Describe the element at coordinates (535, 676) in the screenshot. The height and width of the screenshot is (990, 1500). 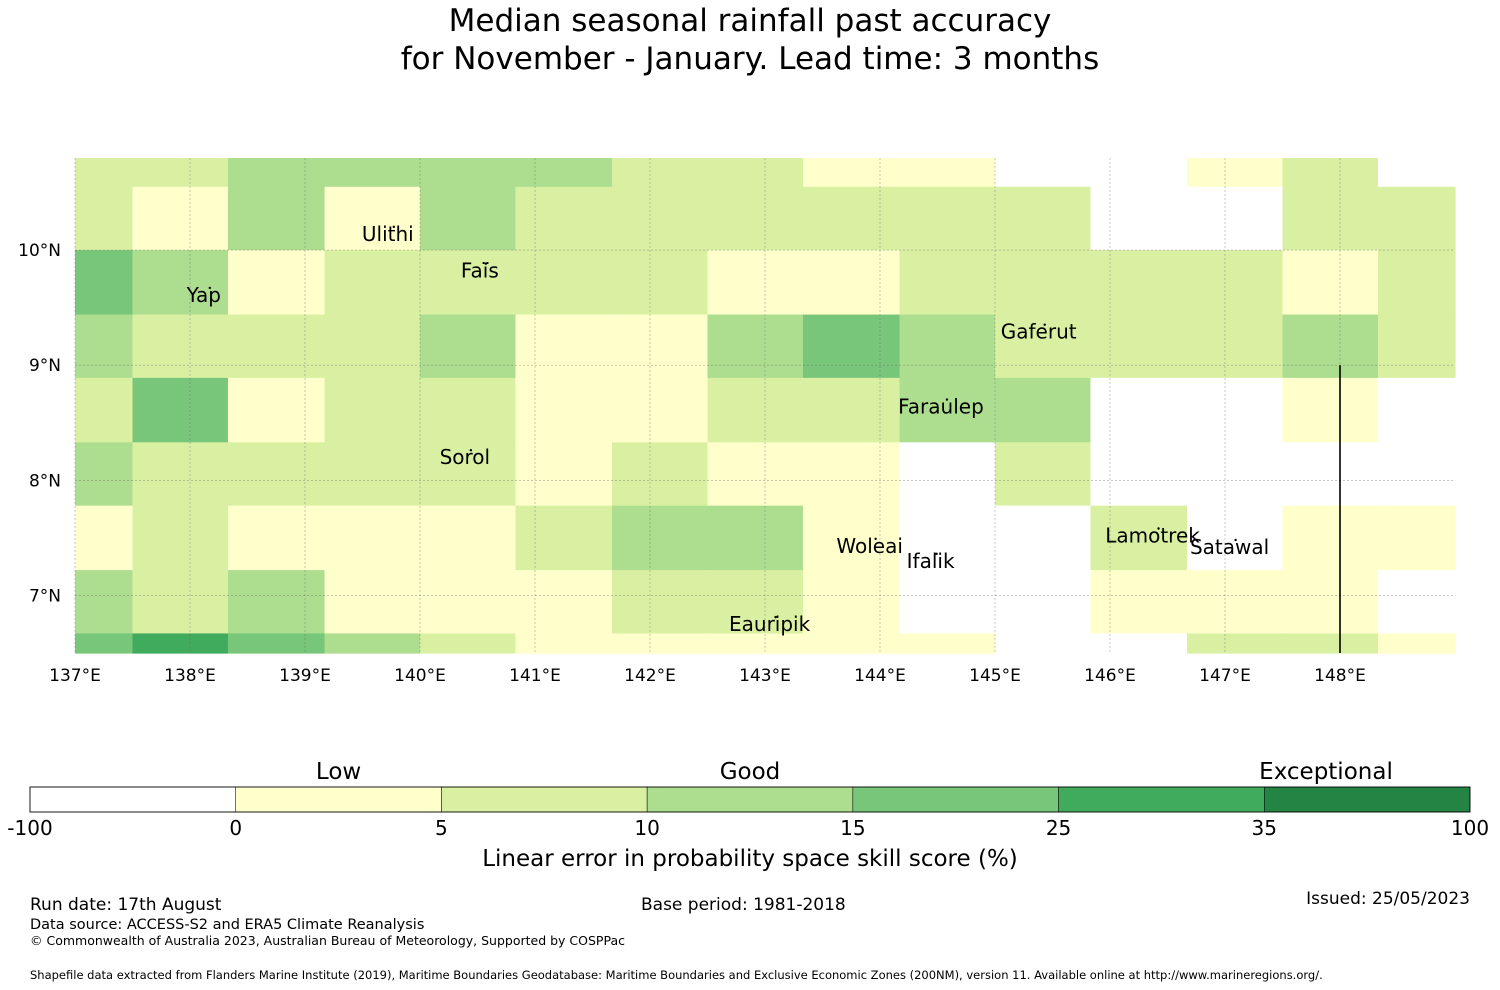
I see `x-tick-label: 141°E` at that location.